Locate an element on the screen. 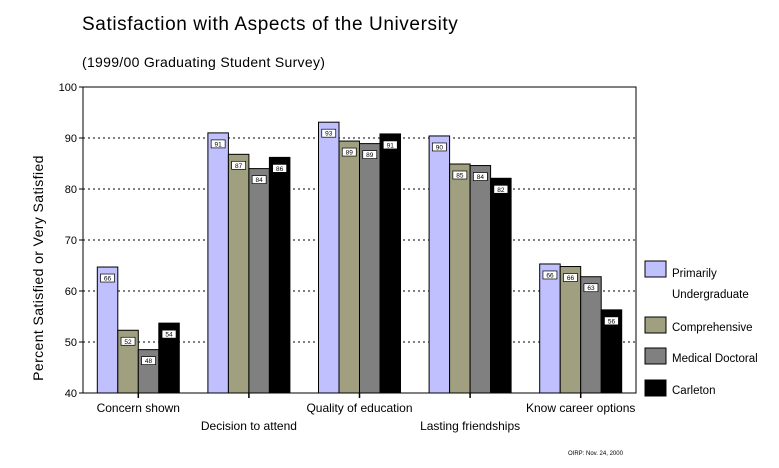  legend-label: Primarily Undergraduate is located at coordinates (710, 284).